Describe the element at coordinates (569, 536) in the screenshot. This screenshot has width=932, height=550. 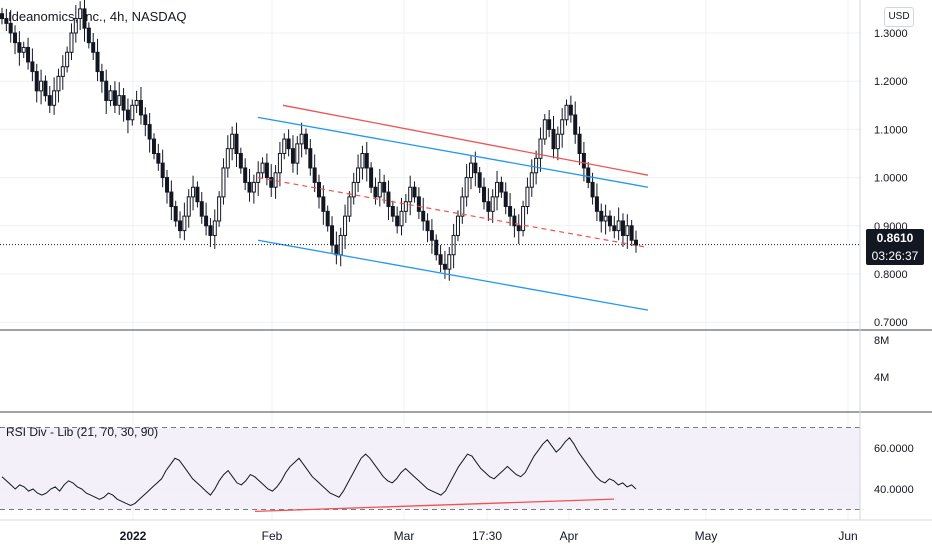
I see `time-axis-tick: Apr` at that location.